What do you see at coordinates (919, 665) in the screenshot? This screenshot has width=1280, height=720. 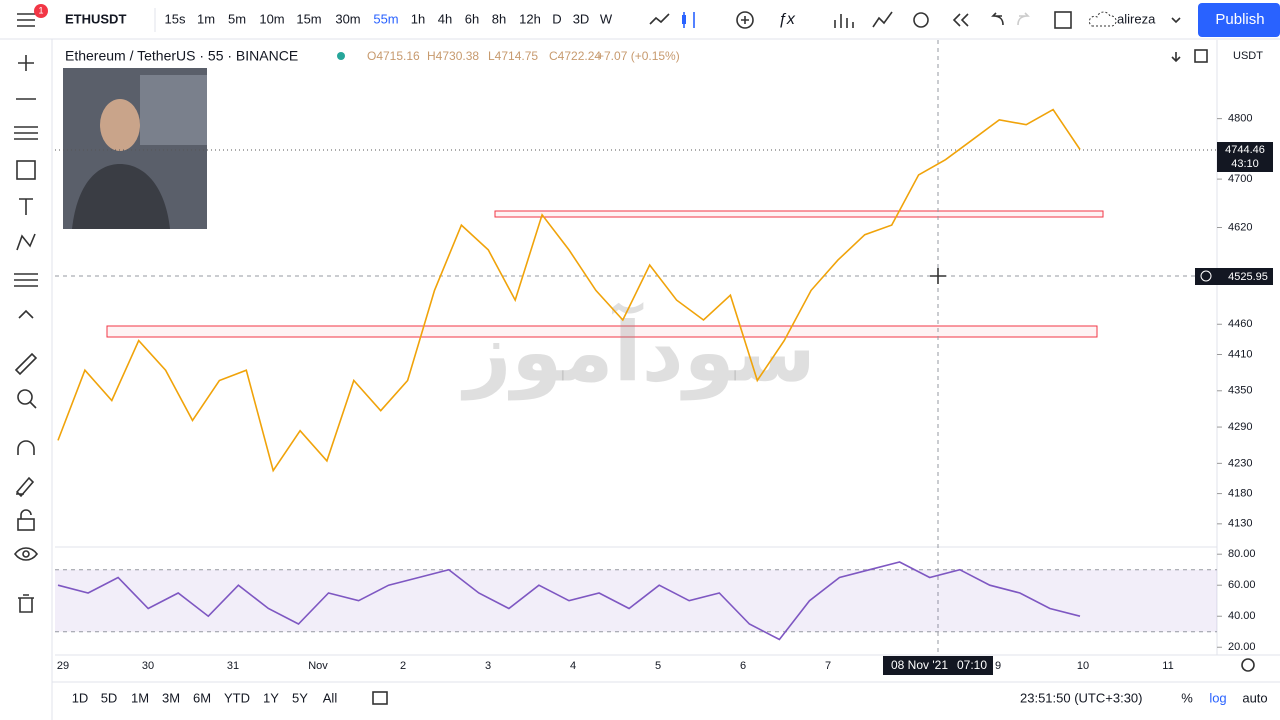 I see `crosshair-date: 08 Nov '21` at bounding box center [919, 665].